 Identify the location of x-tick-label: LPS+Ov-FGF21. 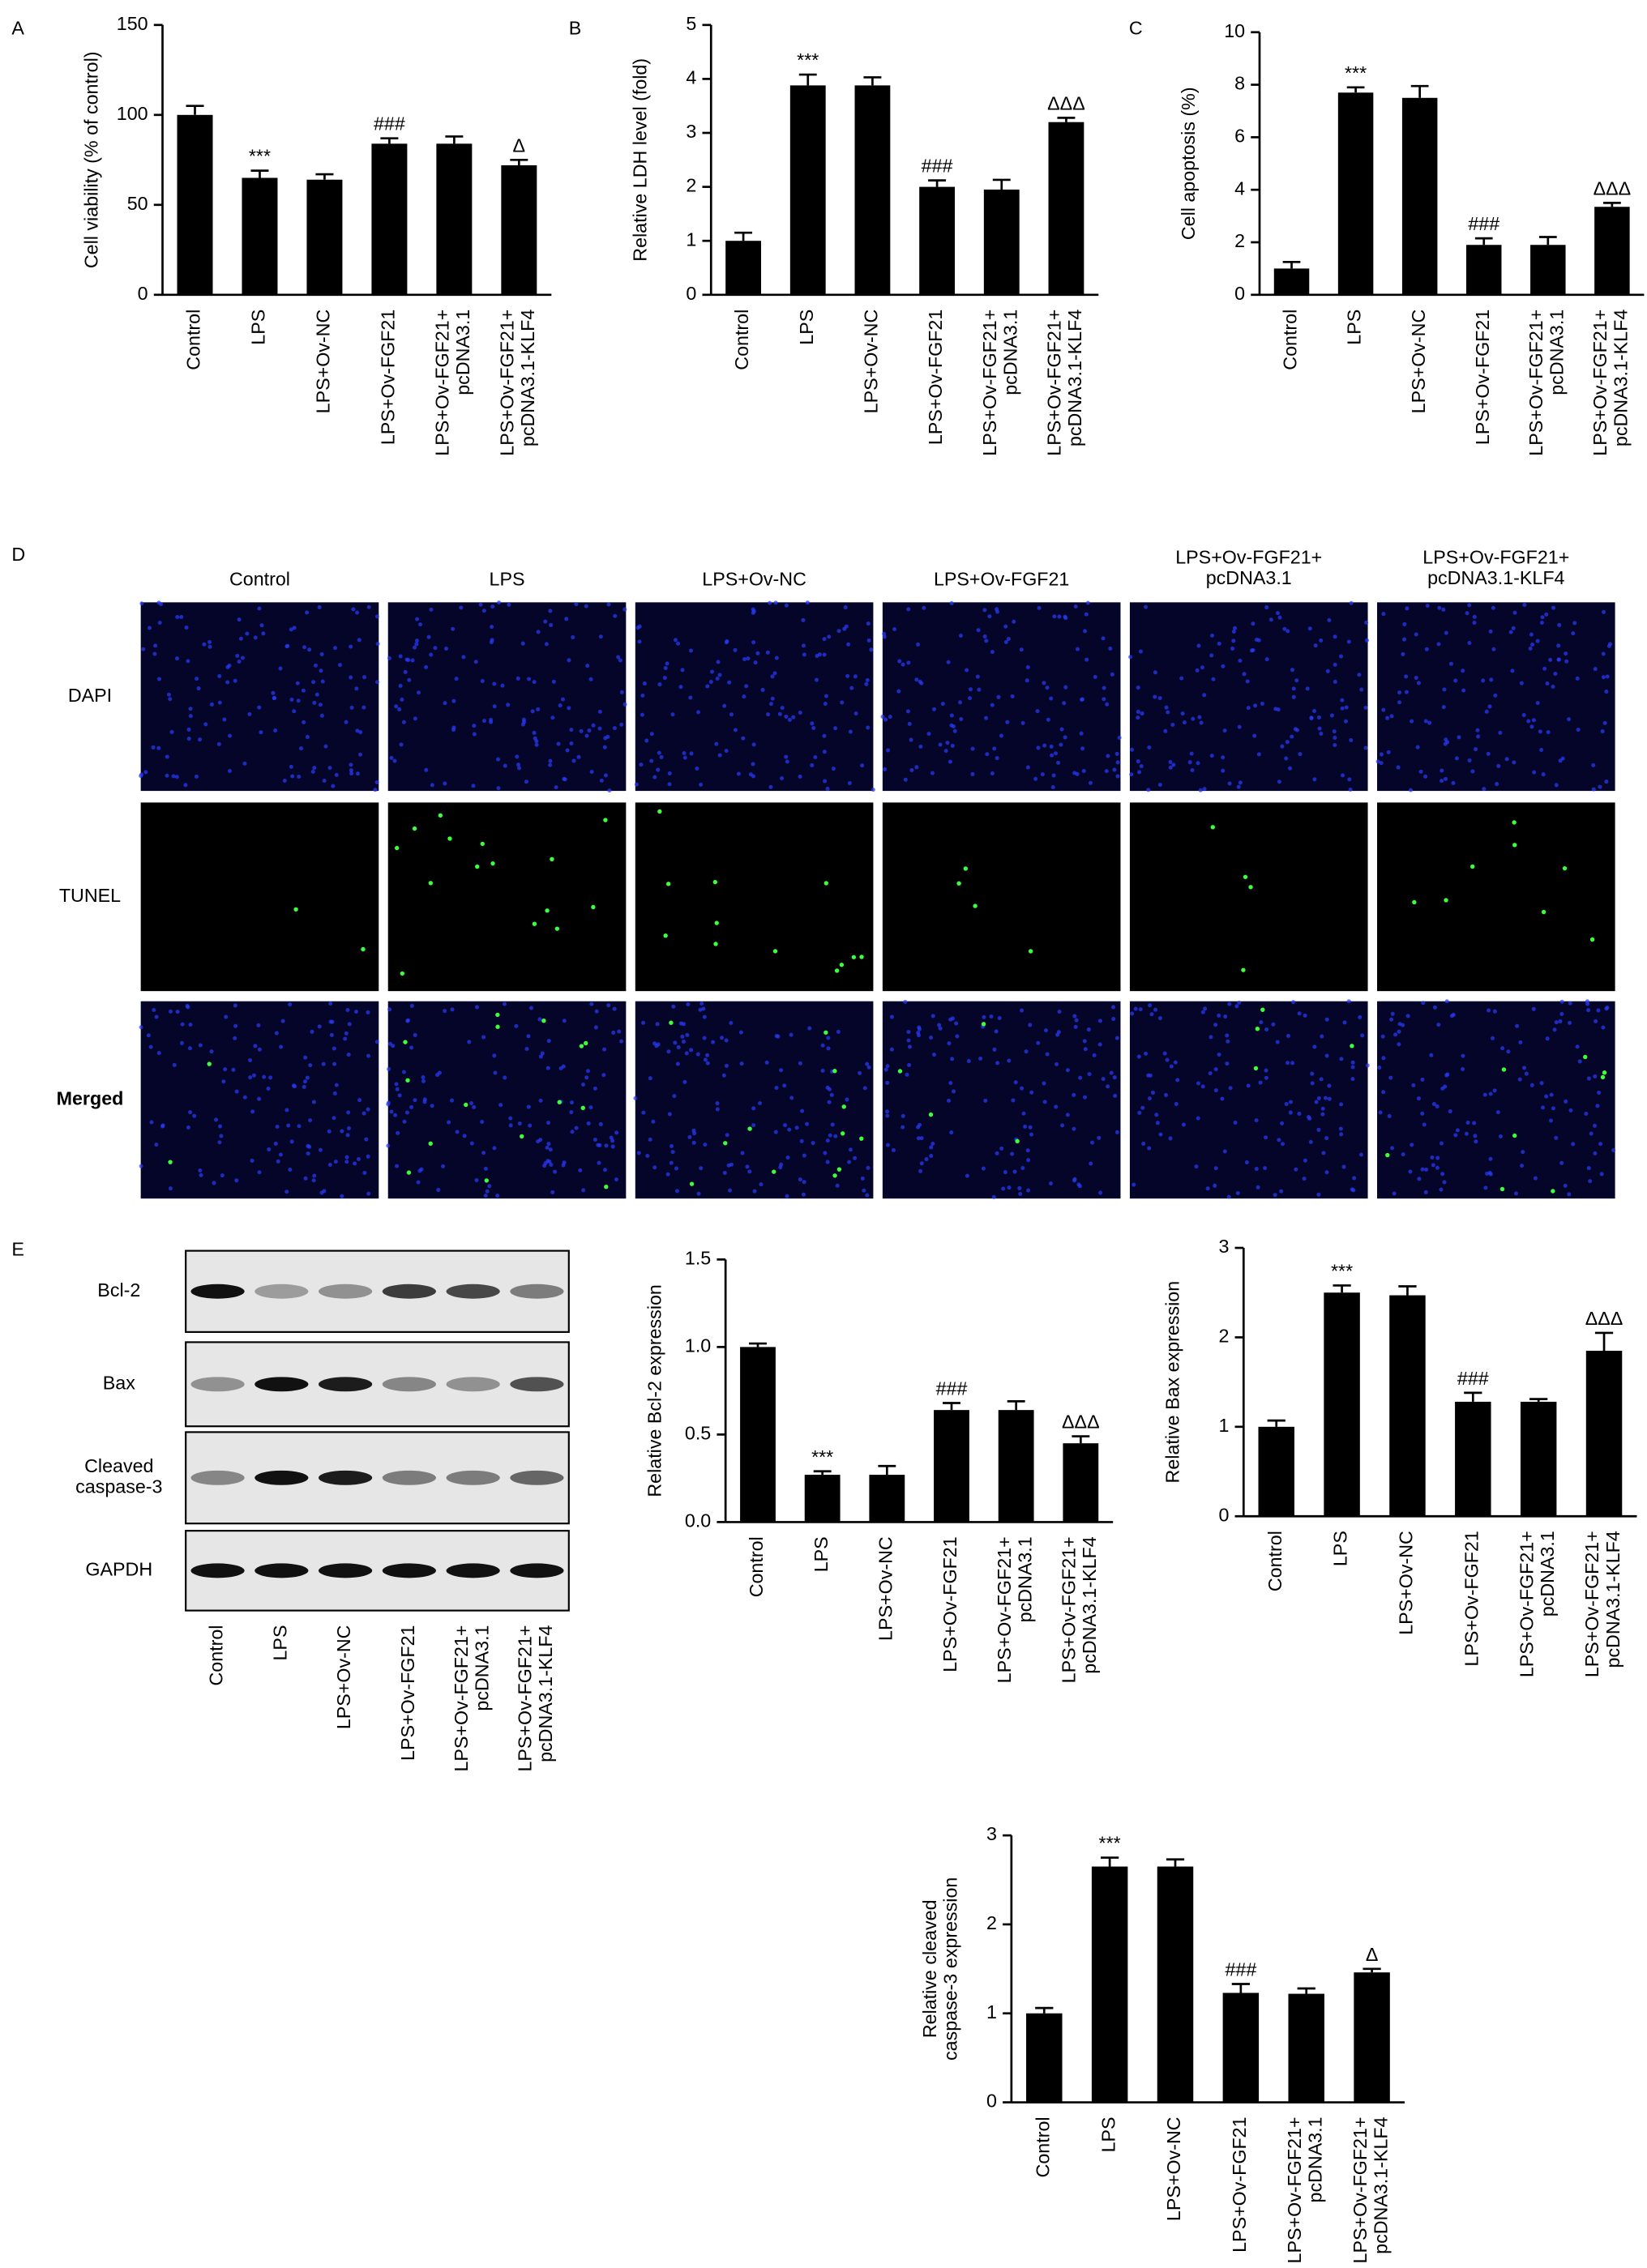
(1482, 377).